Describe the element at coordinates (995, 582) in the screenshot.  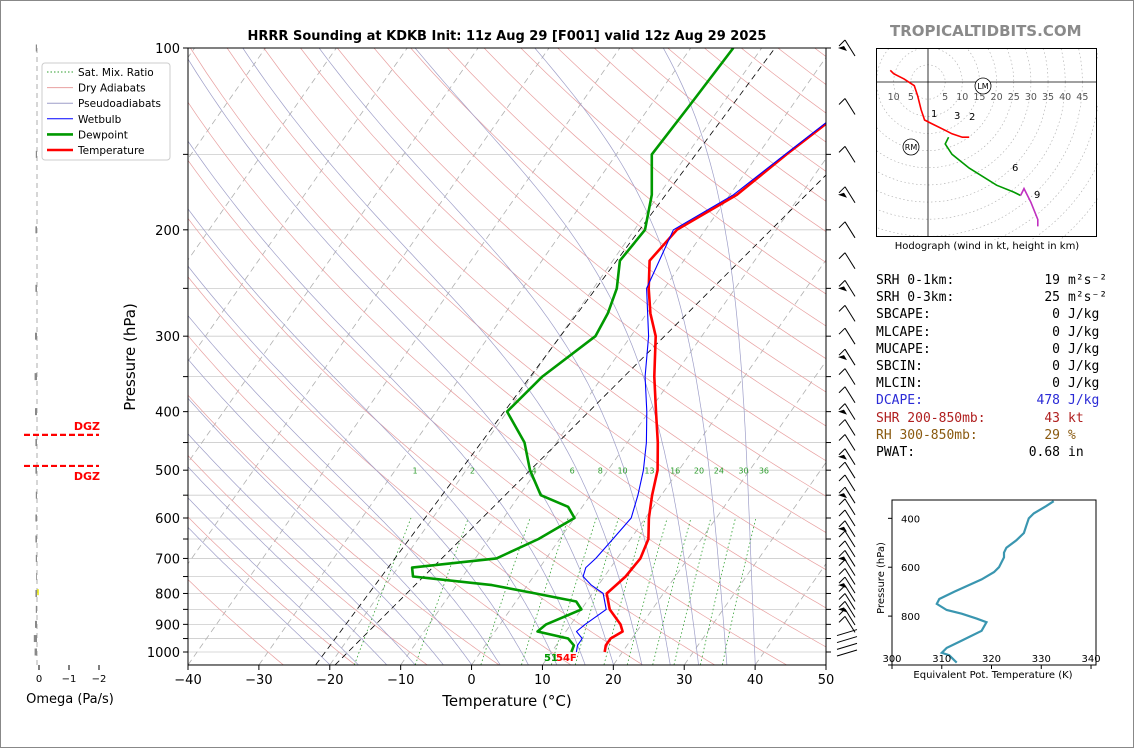
I see `theta-e-trace` at that location.